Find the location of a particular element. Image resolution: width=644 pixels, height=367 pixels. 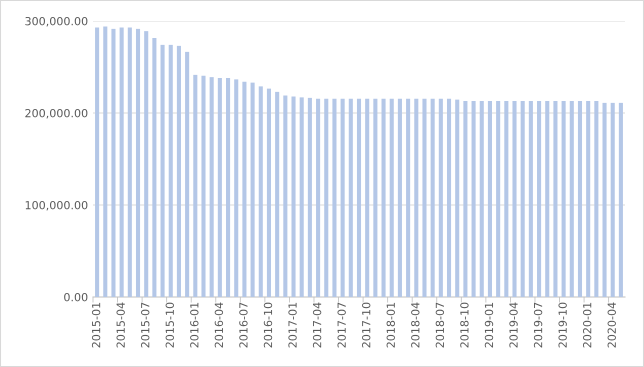

x-tick-label: 2016-01 is located at coordinates (194, 325).